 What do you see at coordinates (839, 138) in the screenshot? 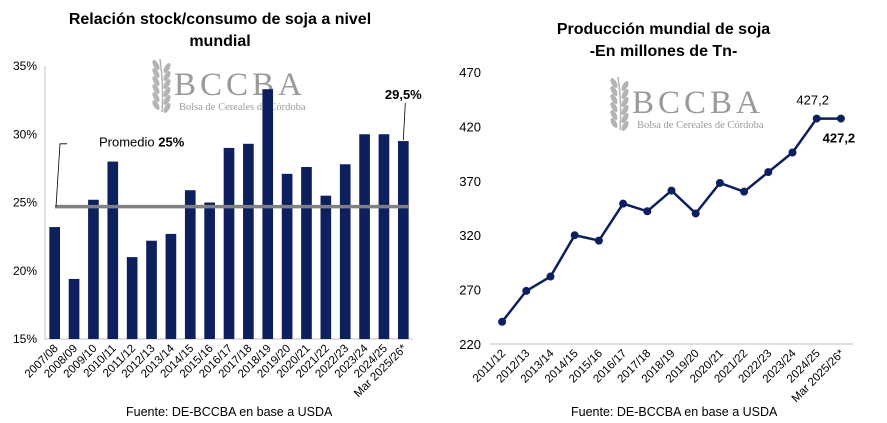
I see `data-label-2025-26: 427,2` at bounding box center [839, 138].